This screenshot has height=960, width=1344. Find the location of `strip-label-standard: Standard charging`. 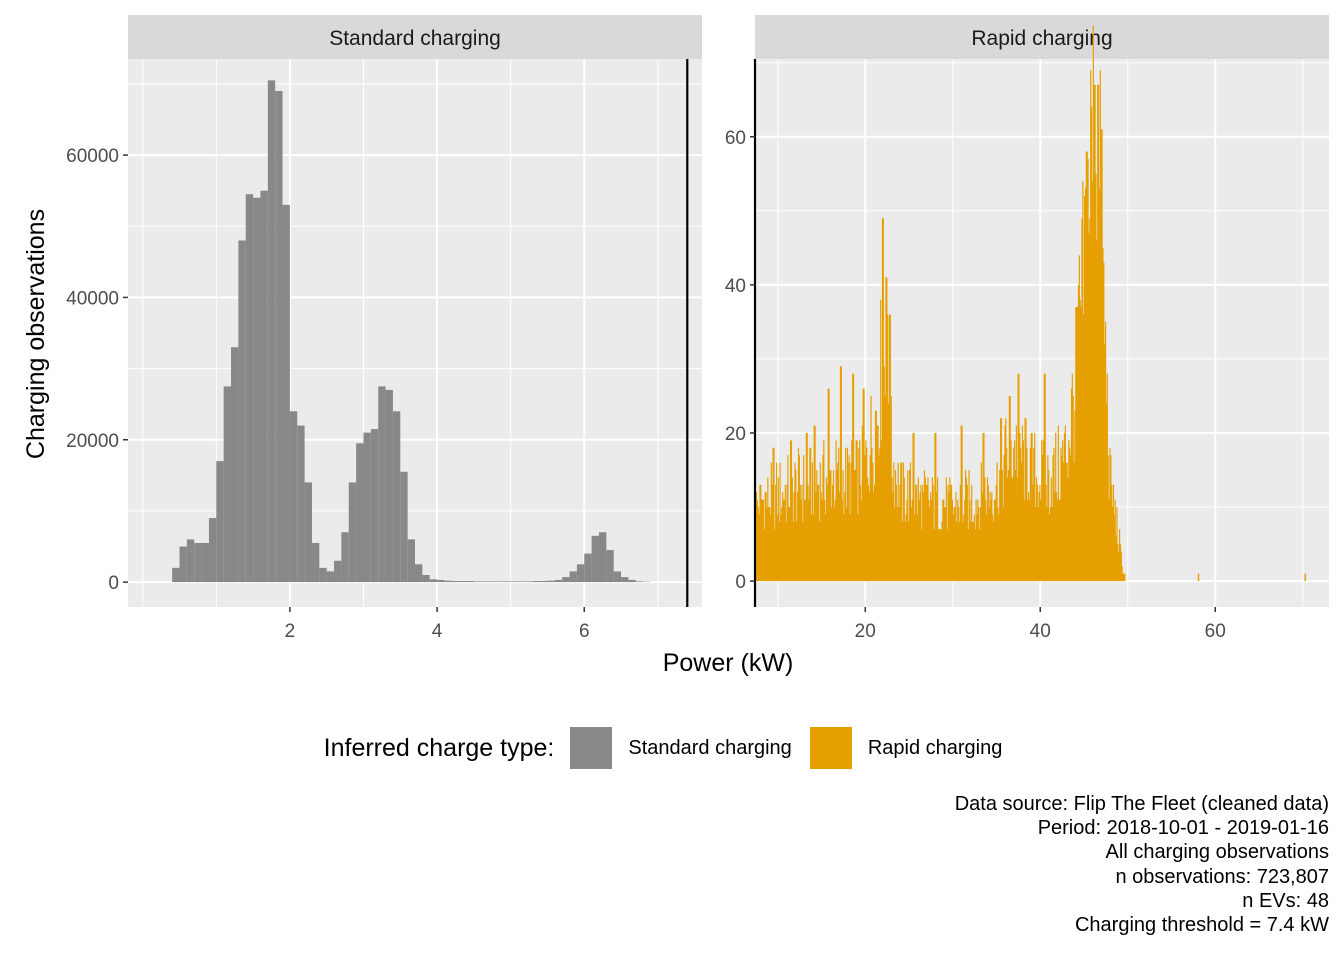

strip-label-standard: Standard charging is located at coordinates (415, 38).